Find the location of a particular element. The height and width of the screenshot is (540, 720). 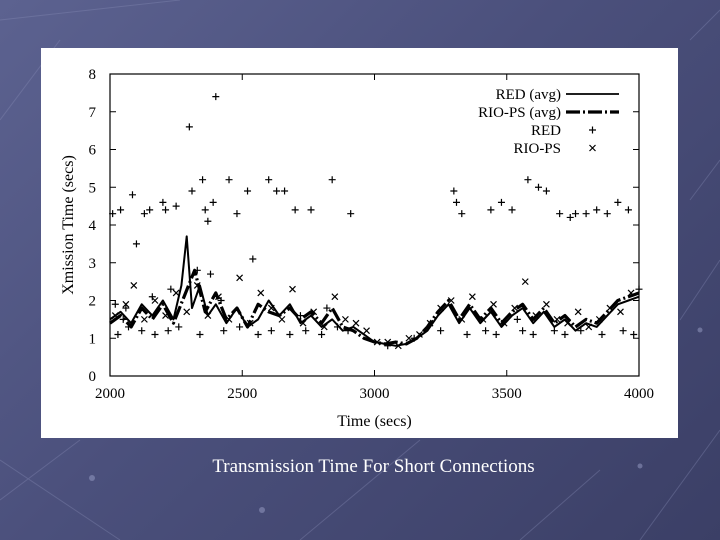

x-axis-label: Time (secs) is located at coordinates (374, 421).